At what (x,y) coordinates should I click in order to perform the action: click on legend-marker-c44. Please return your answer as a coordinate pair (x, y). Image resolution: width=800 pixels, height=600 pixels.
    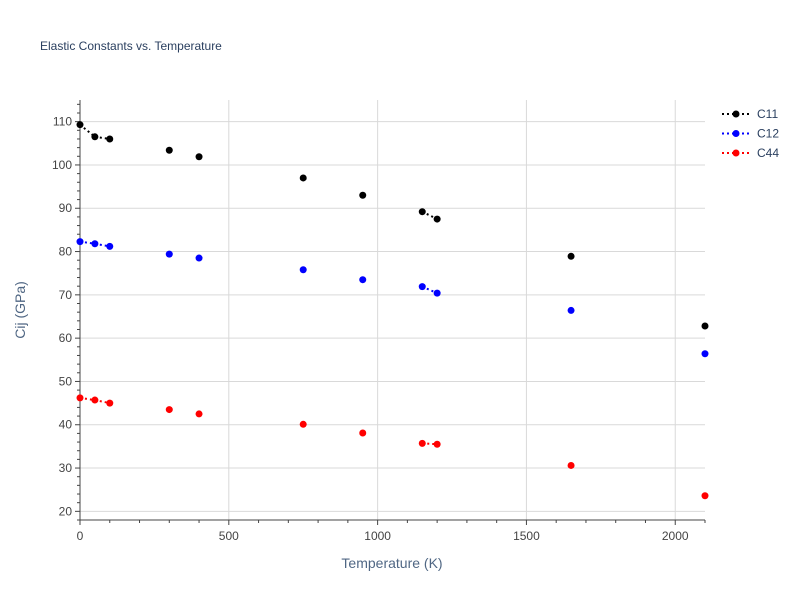
    Looking at the image, I should click on (736, 153).